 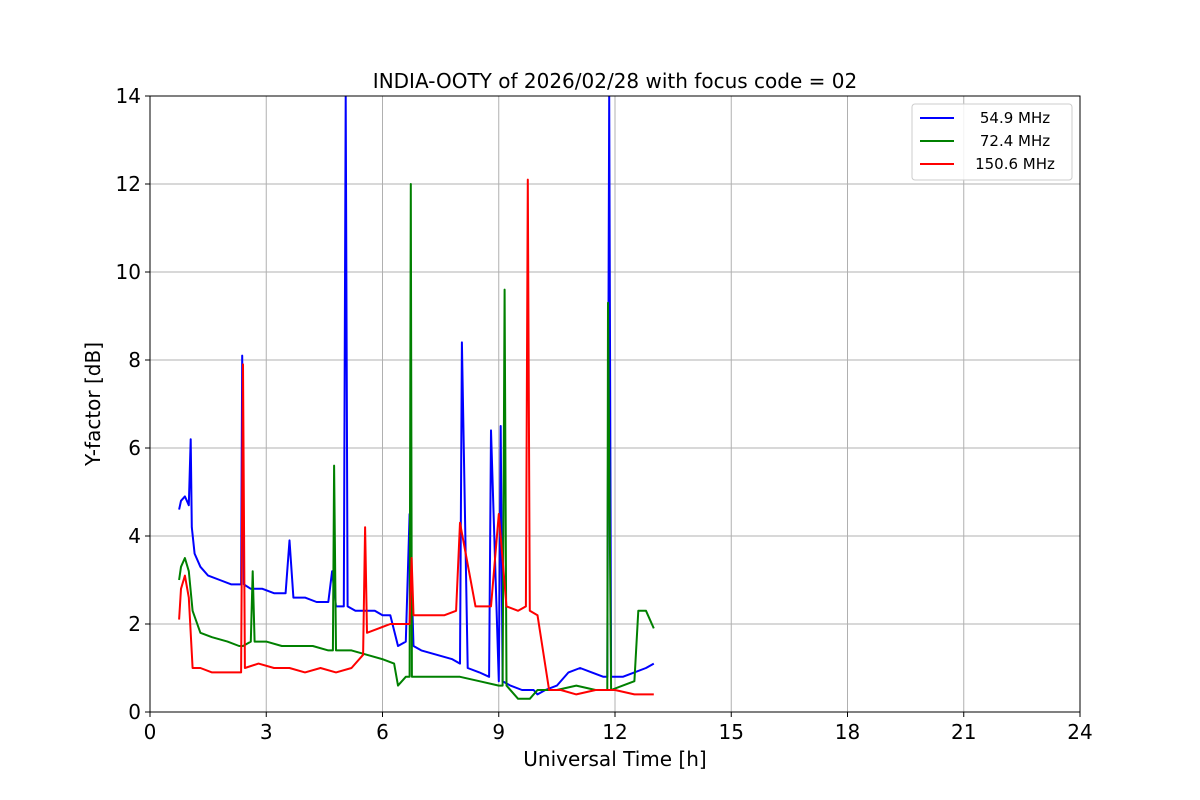 What do you see at coordinates (134, 448) in the screenshot?
I see `y-tick-label: 6` at bounding box center [134, 448].